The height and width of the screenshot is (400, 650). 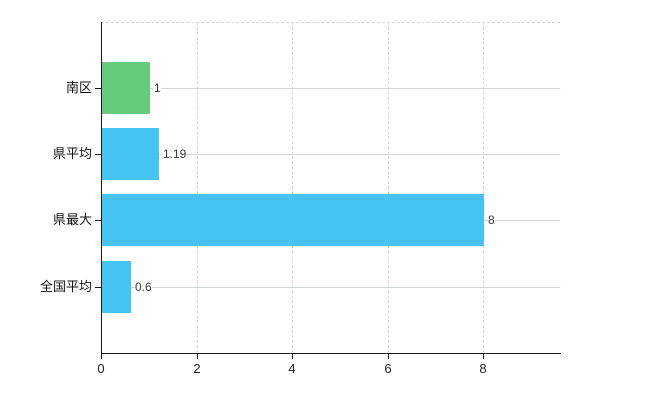 What do you see at coordinates (175, 154) in the screenshot?
I see `bar-value-label: 1.19` at bounding box center [175, 154].